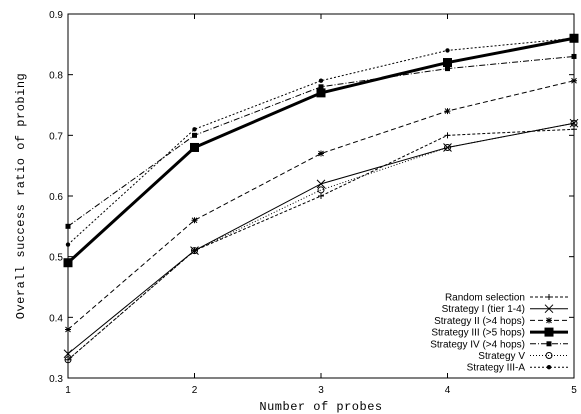 The width and height of the screenshot is (581, 414). What do you see at coordinates (56, 379) in the screenshot?
I see `y-tick-label: 0.3` at bounding box center [56, 379].